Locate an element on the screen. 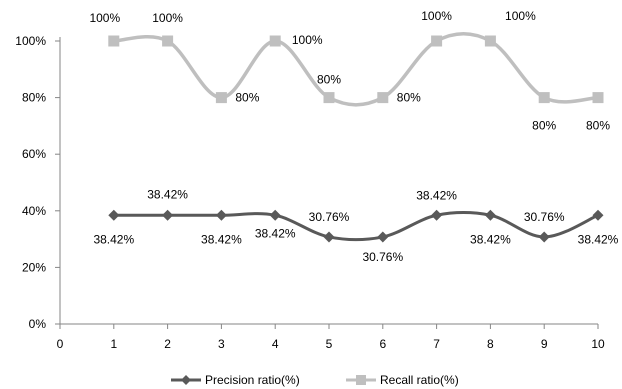  series-line is located at coordinates (356, 226).